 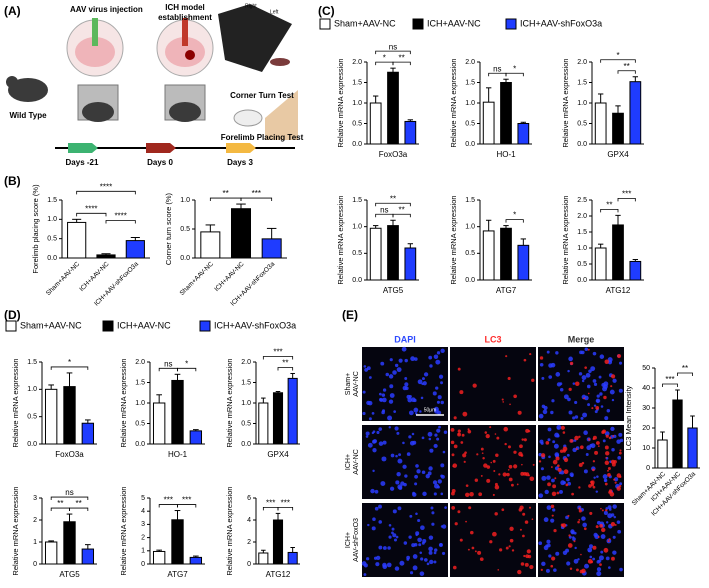 I want to click on y-tick-label: 1.5, so click(x=582, y=82).